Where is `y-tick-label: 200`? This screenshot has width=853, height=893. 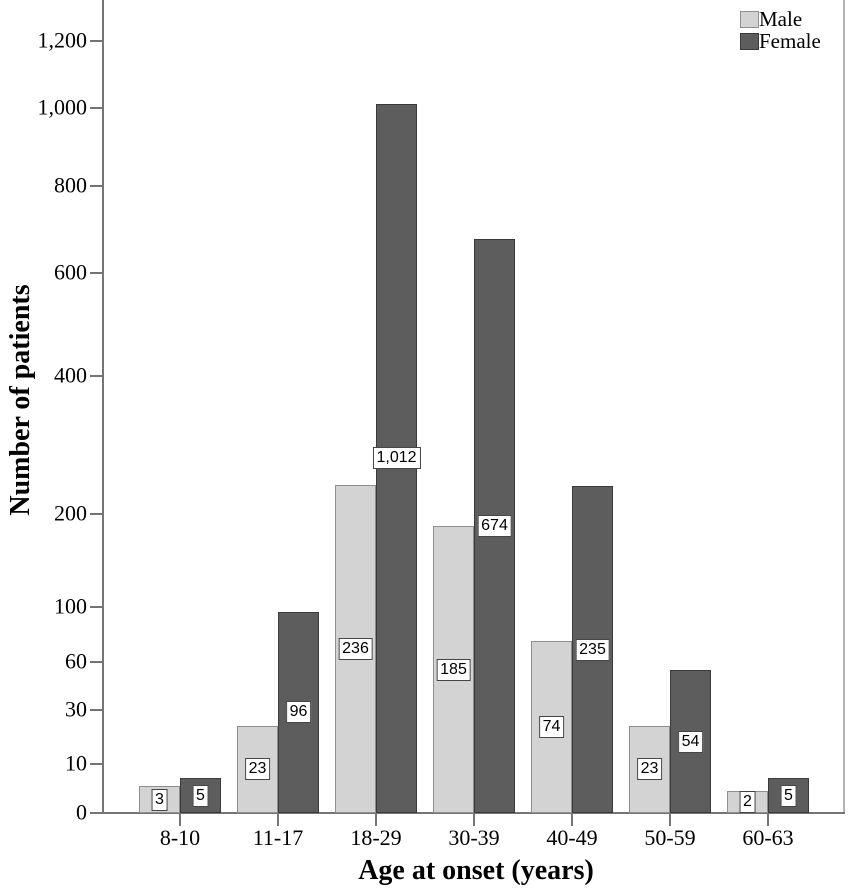 y-tick-label: 200 is located at coordinates (70, 513).